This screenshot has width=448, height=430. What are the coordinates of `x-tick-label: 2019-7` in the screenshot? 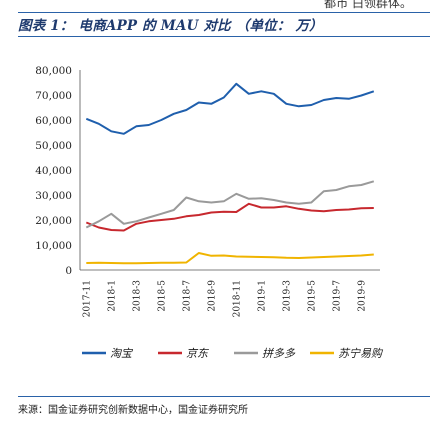 It's located at (337, 296).